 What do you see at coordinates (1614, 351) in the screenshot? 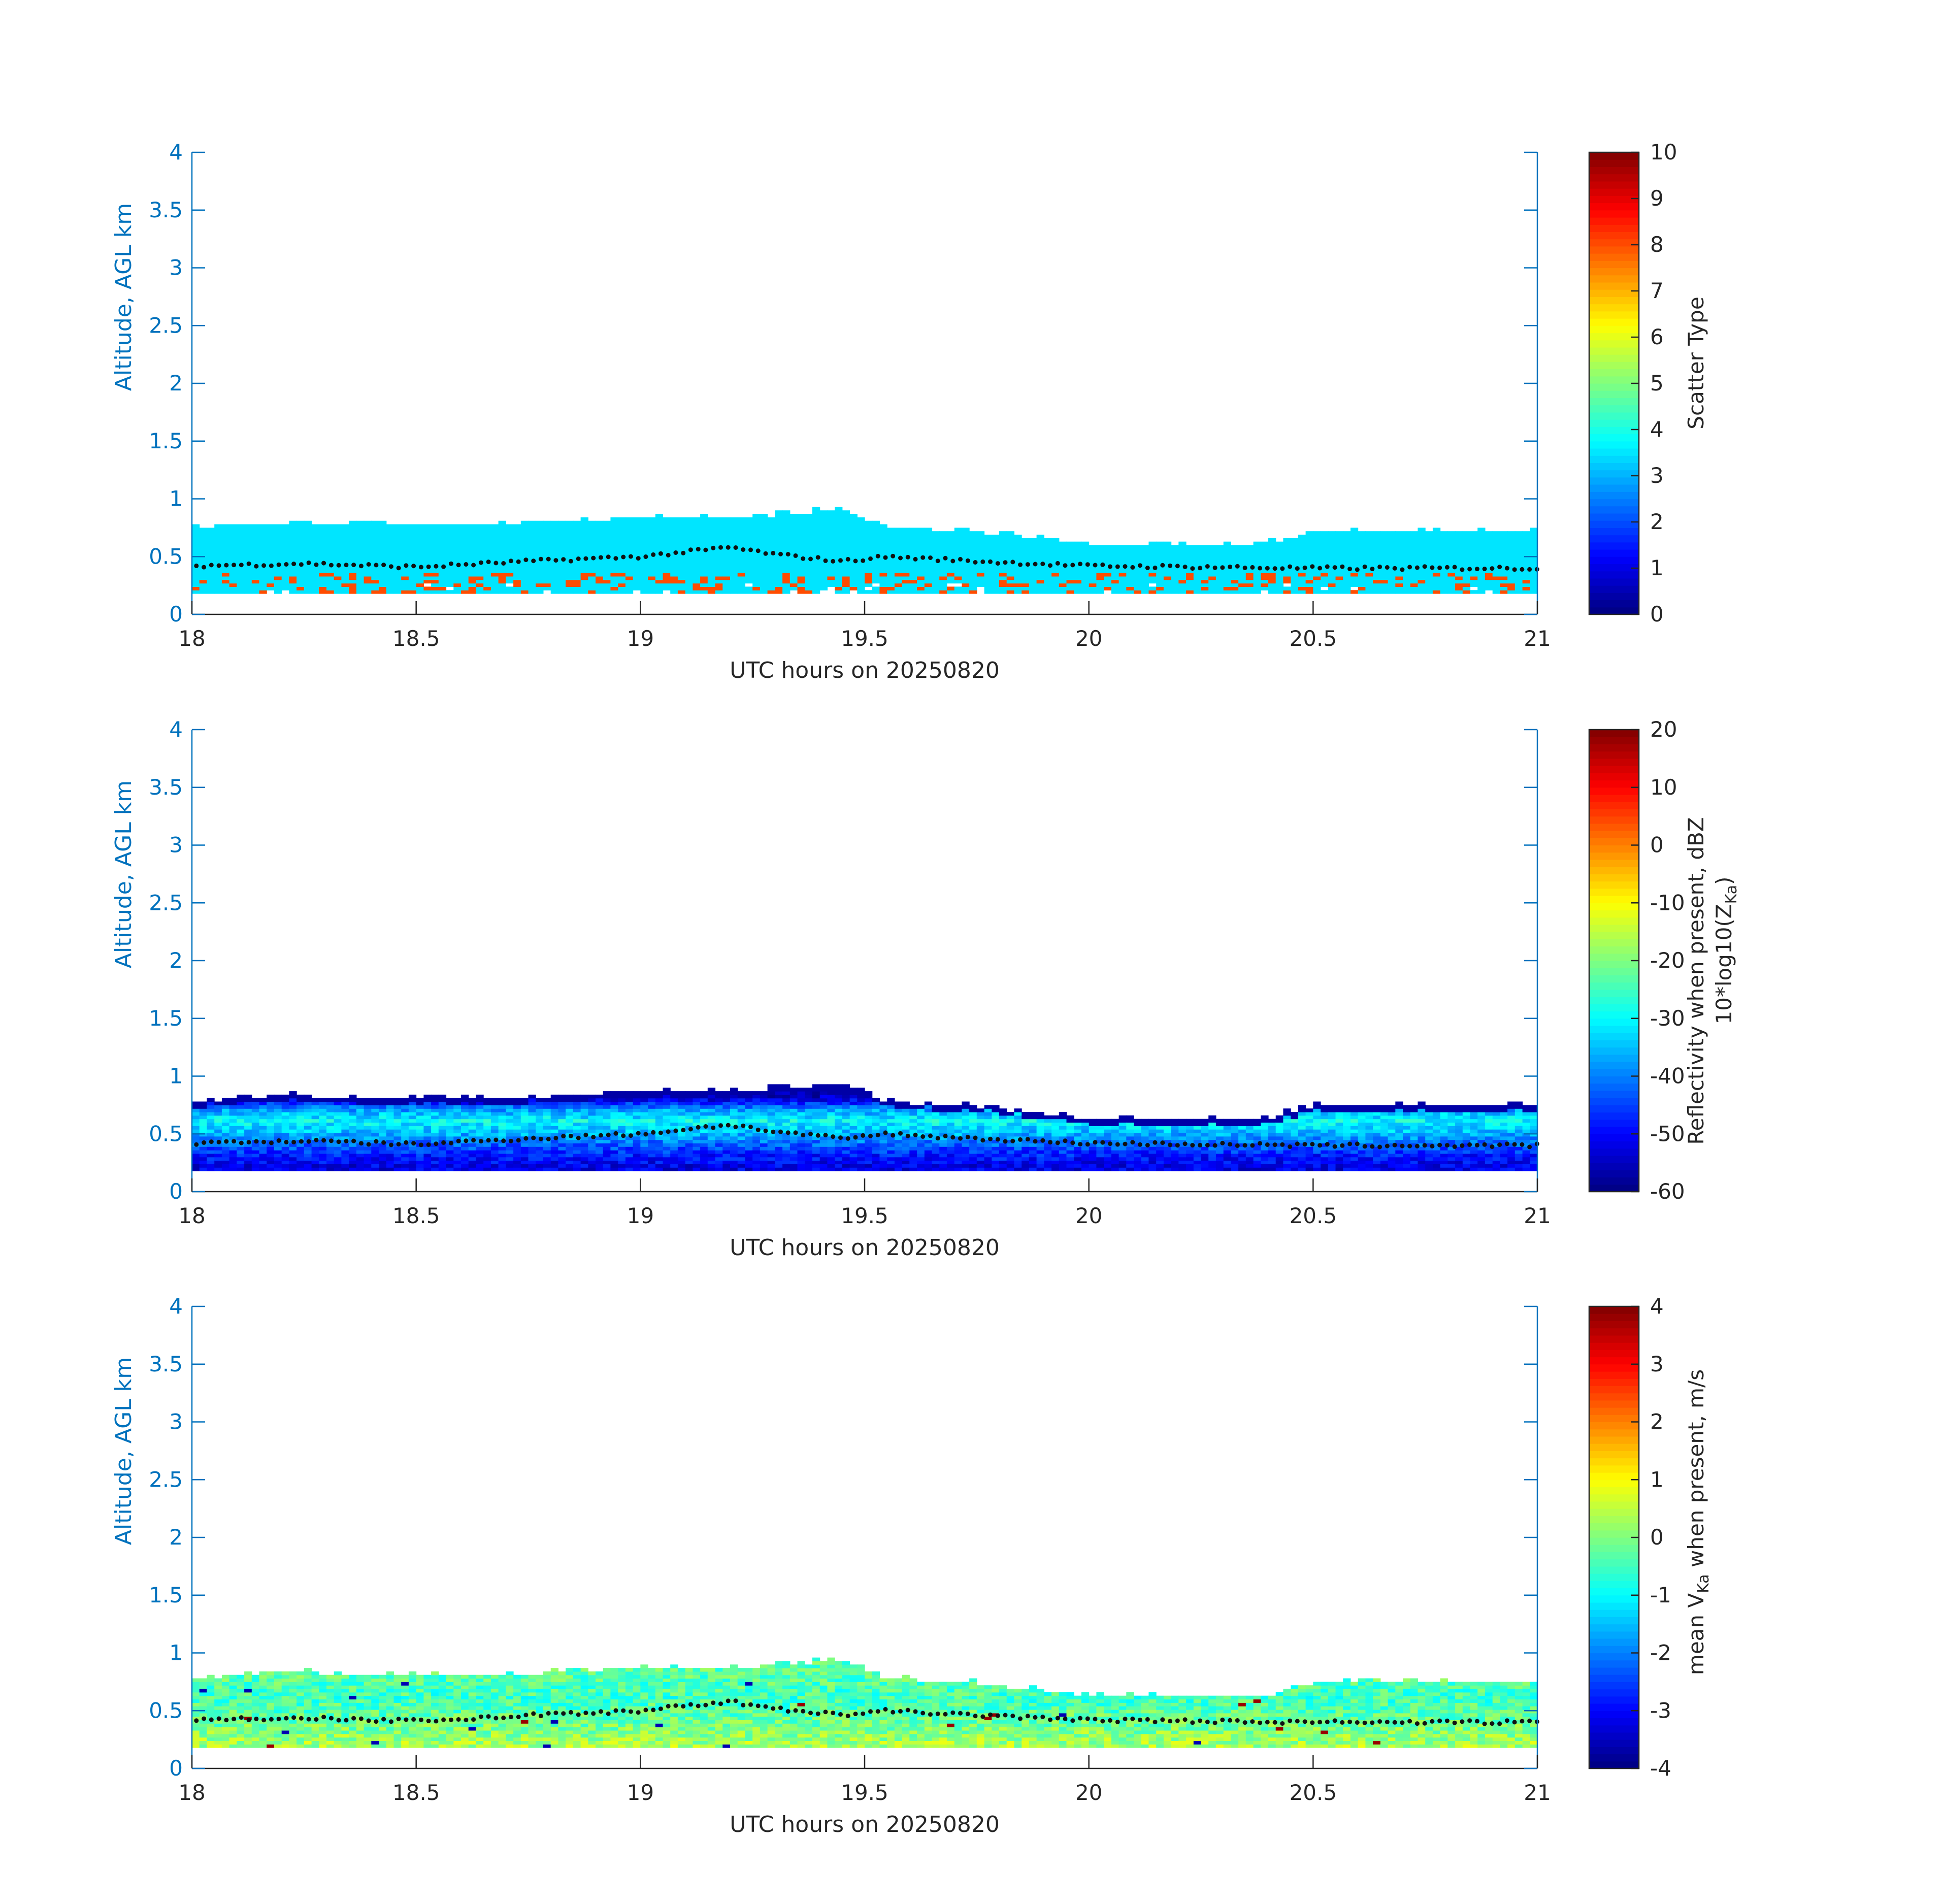
I see `colorbar-segment` at bounding box center [1614, 351].